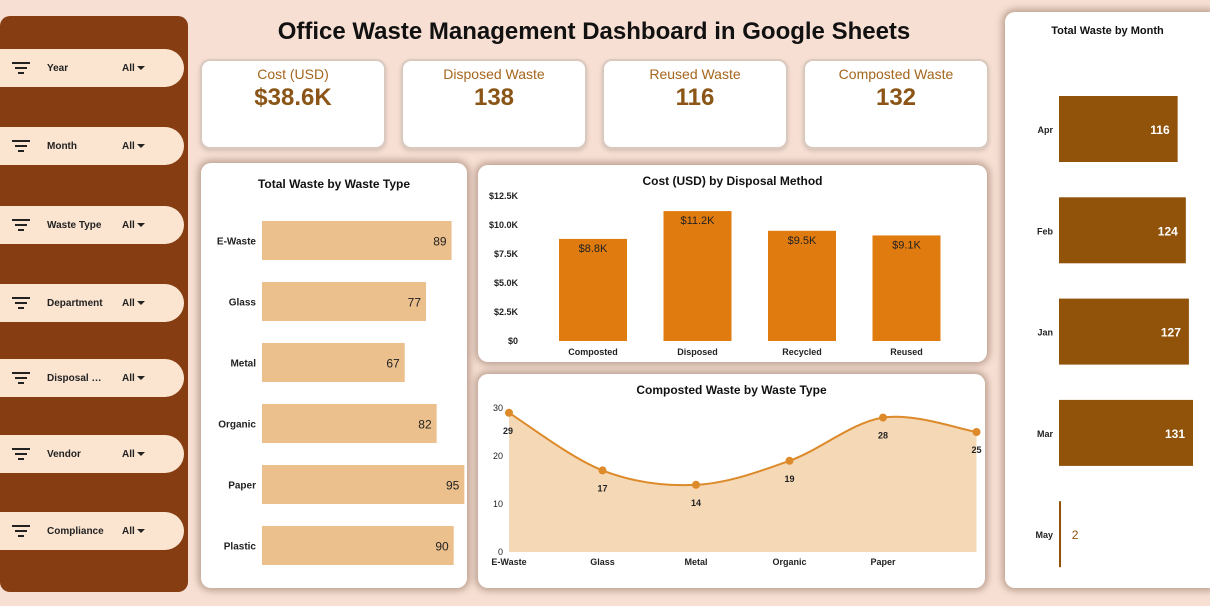 This screenshot has width=1210, height=606. I want to click on data-label: 116, so click(1160, 130).